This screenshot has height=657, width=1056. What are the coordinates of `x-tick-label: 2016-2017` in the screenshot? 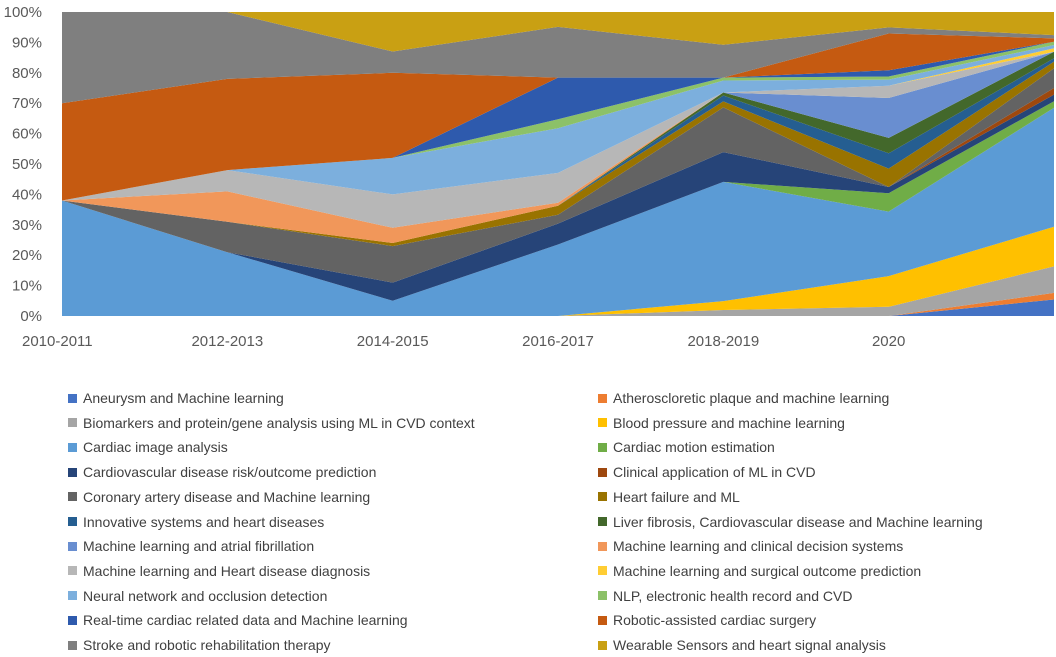 It's located at (558, 341).